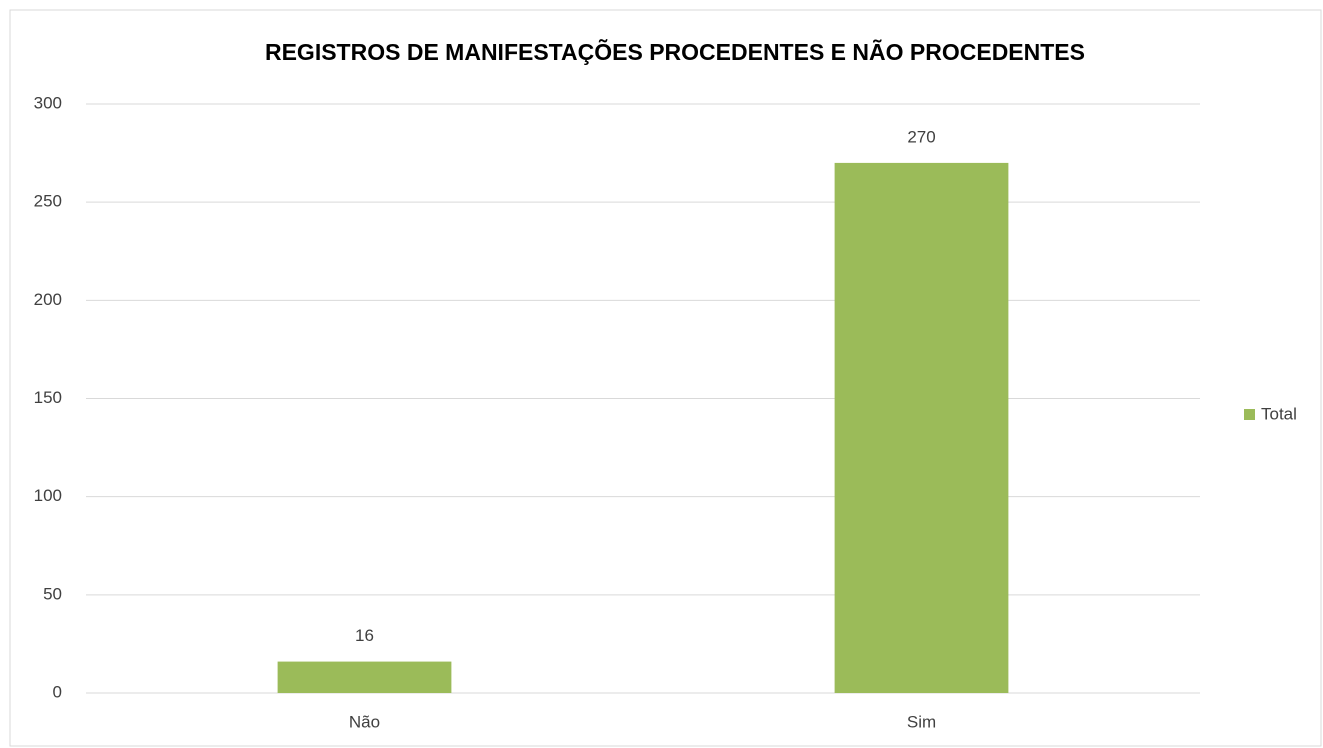 This screenshot has width=1323, height=748. What do you see at coordinates (48, 495) in the screenshot?
I see `y-tick-label: 100` at bounding box center [48, 495].